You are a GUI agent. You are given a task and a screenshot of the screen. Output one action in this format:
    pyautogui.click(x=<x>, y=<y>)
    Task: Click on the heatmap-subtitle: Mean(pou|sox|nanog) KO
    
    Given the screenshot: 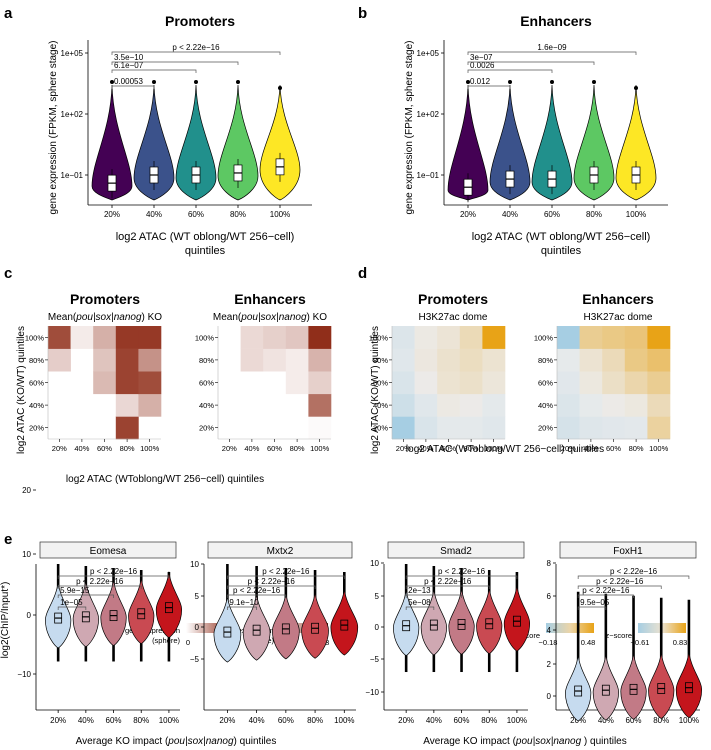 What is the action you would take?
    pyautogui.click(x=270, y=317)
    